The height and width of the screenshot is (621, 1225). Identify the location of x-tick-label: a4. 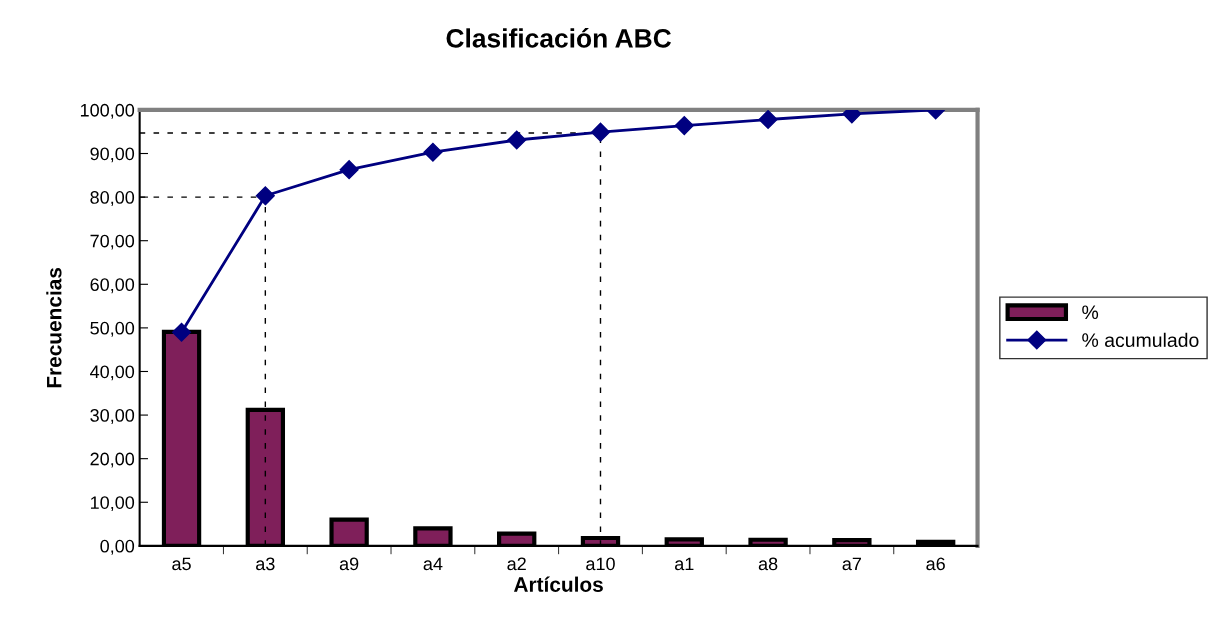
(433, 564).